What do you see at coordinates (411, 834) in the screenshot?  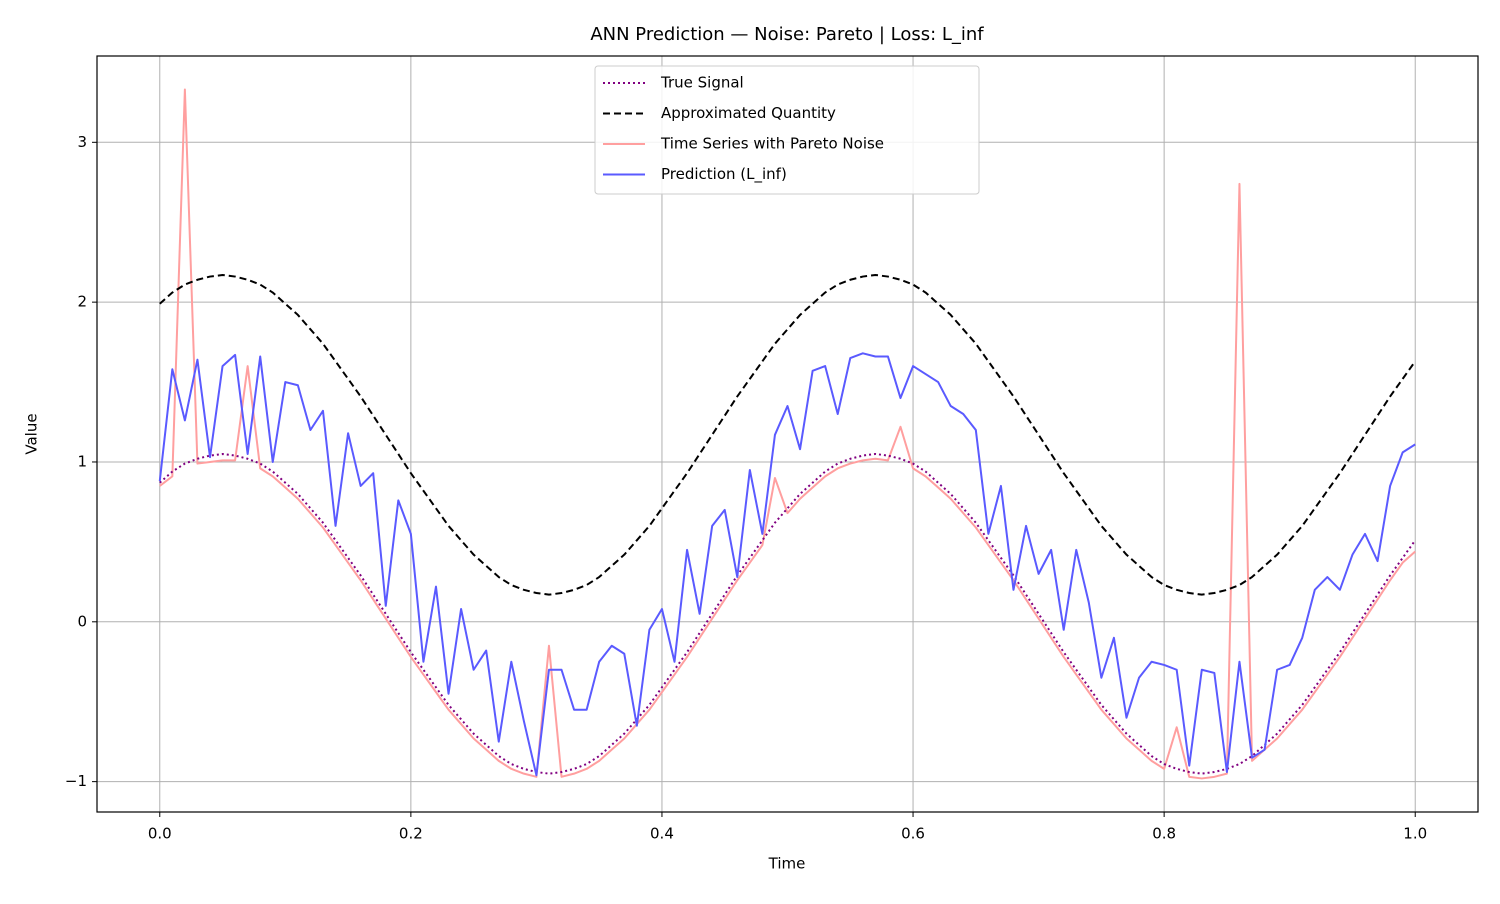 I see `x-tick-label: 0.2` at bounding box center [411, 834].